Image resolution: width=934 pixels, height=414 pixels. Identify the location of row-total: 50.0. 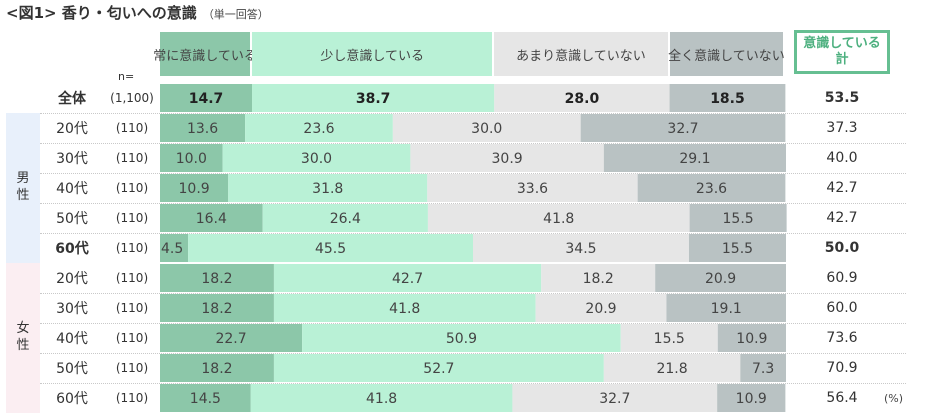
(842, 248).